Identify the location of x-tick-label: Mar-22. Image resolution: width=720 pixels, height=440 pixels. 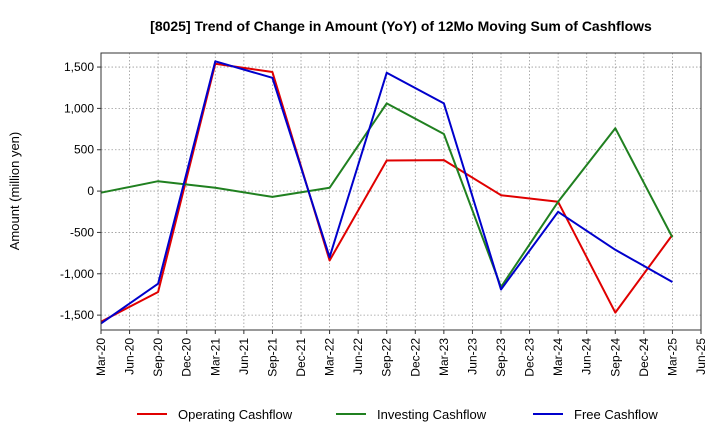
(330, 357).